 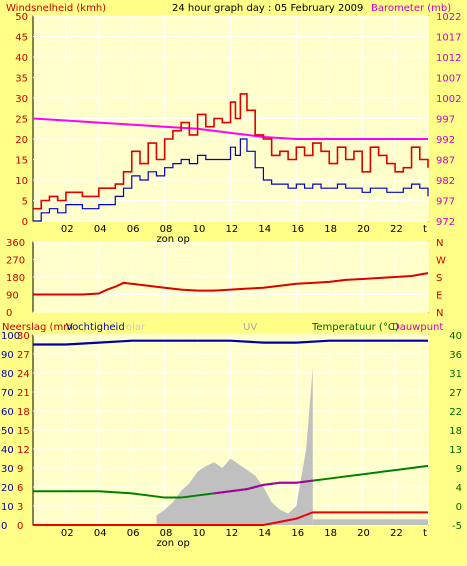 What do you see at coordinates (439, 296) in the screenshot?
I see `compass-tick-label: E` at bounding box center [439, 296].